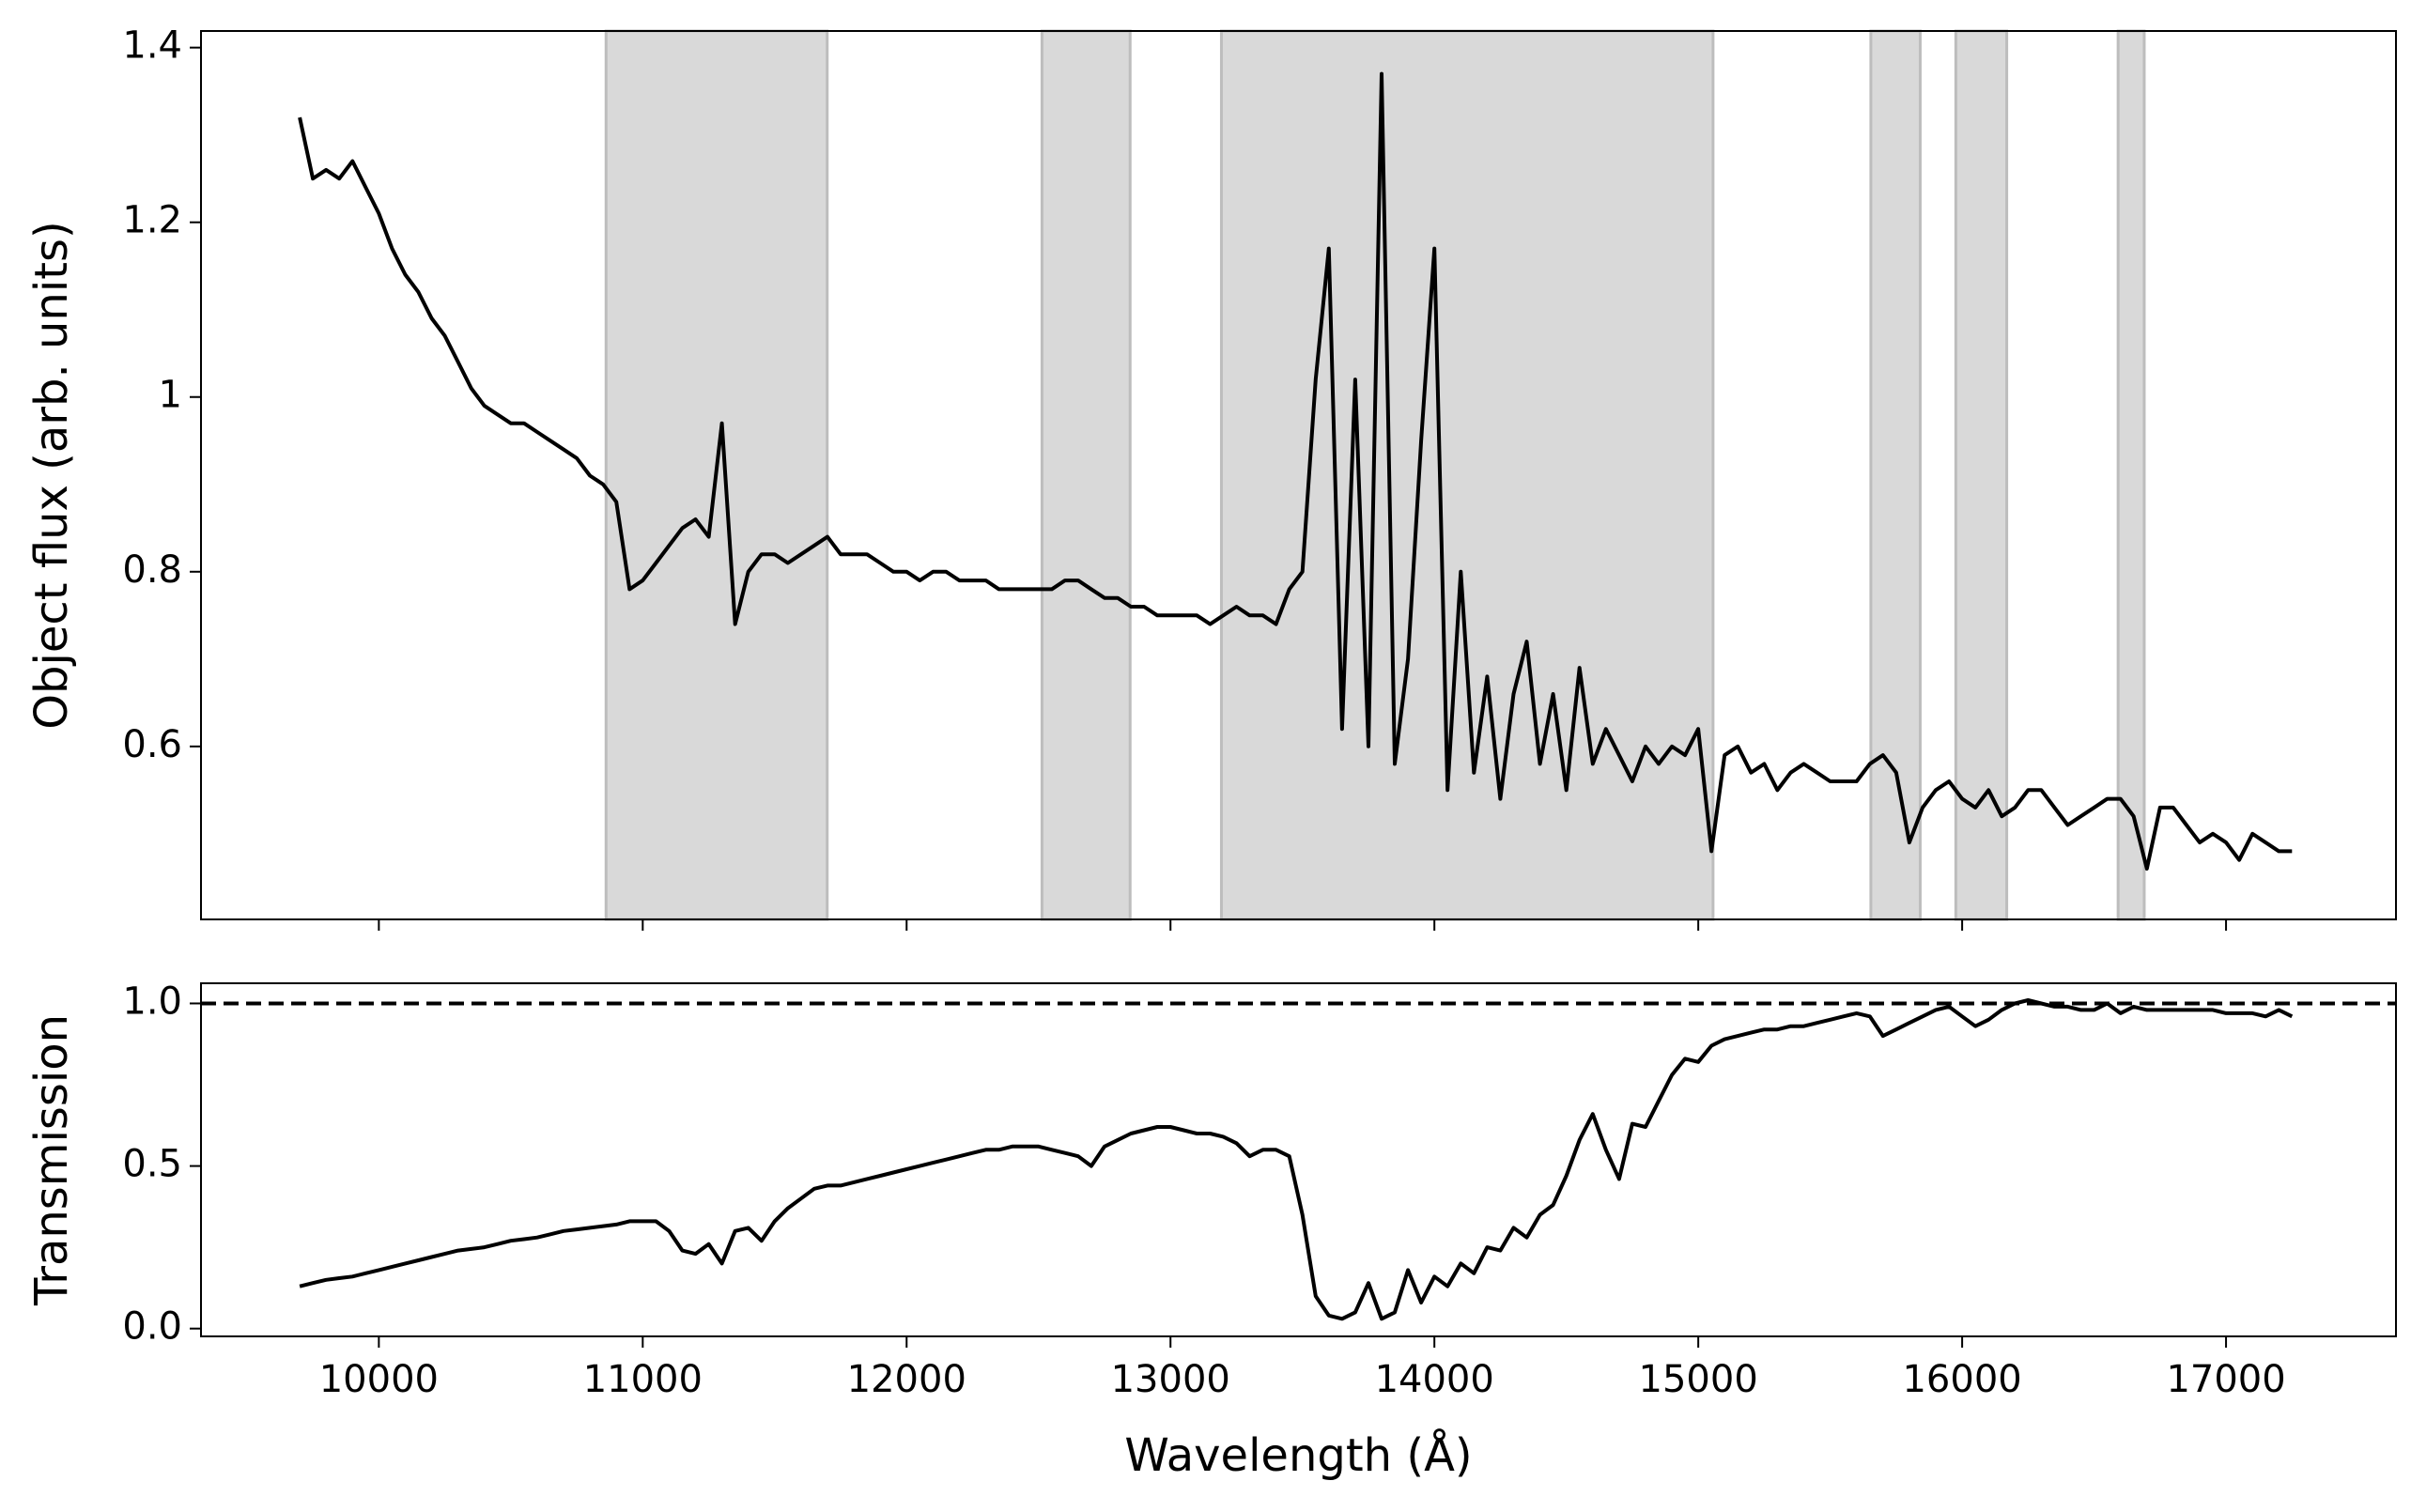  What do you see at coordinates (643, 1380) in the screenshot?
I see `x-tick-label: 11000` at bounding box center [643, 1380].